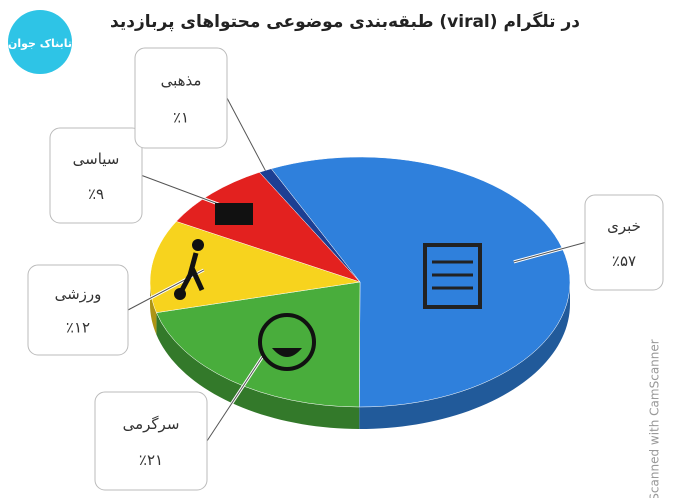  Describe the element at coordinates (151, 424) in the screenshot. I see `category-label: سرگرمی` at that location.